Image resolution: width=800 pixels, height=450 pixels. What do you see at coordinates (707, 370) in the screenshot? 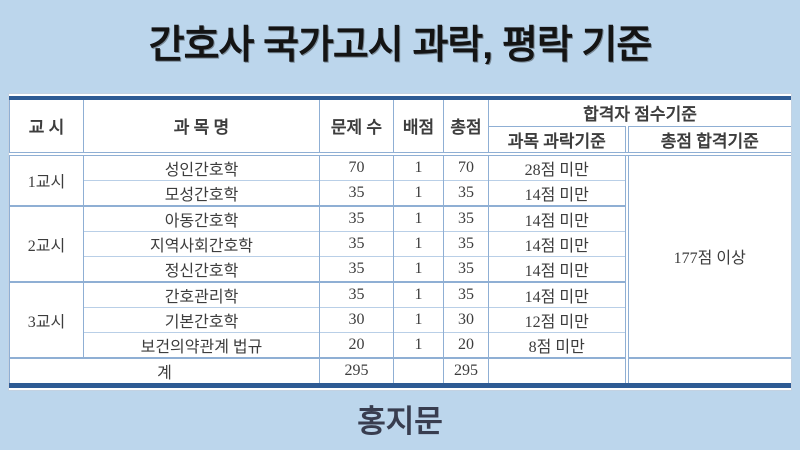
I see `total-pass-cell` at bounding box center [707, 370].